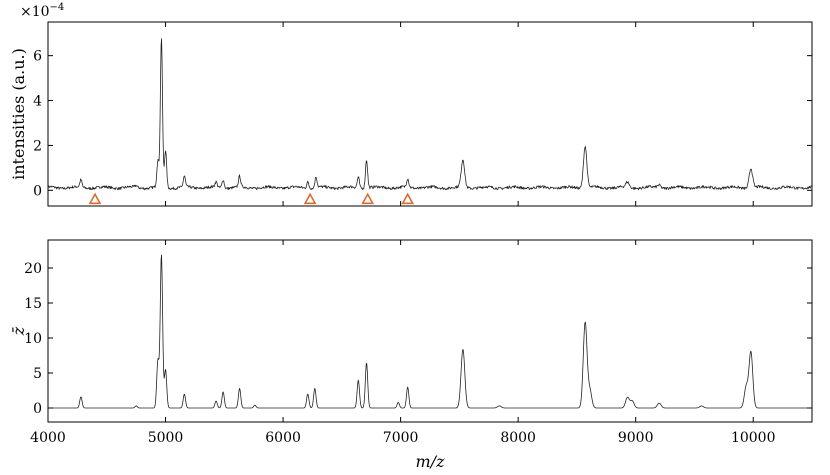  What do you see at coordinates (283, 438) in the screenshot?
I see `x-tick-label: 6000` at bounding box center [283, 438].